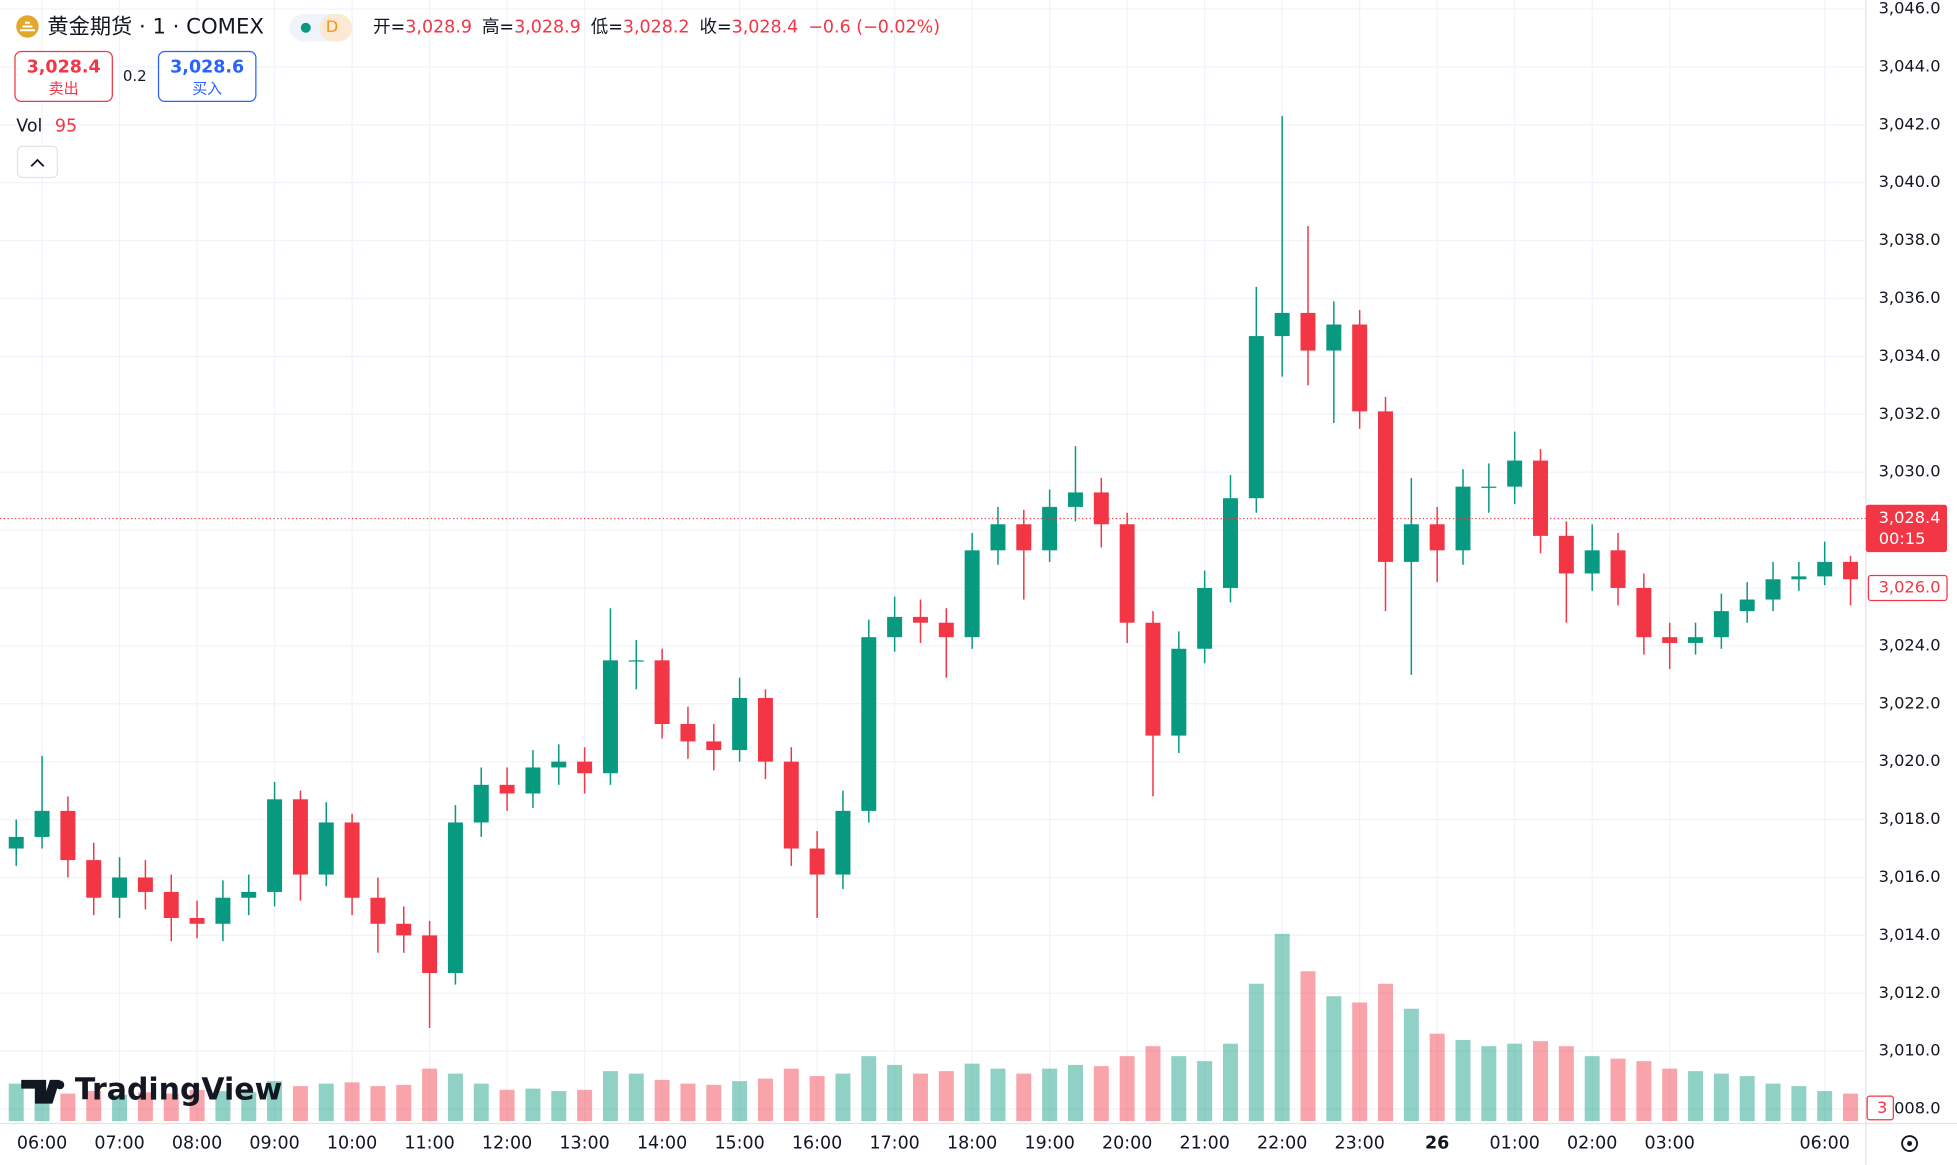  I want to click on note-box, so click(1880, 1108).